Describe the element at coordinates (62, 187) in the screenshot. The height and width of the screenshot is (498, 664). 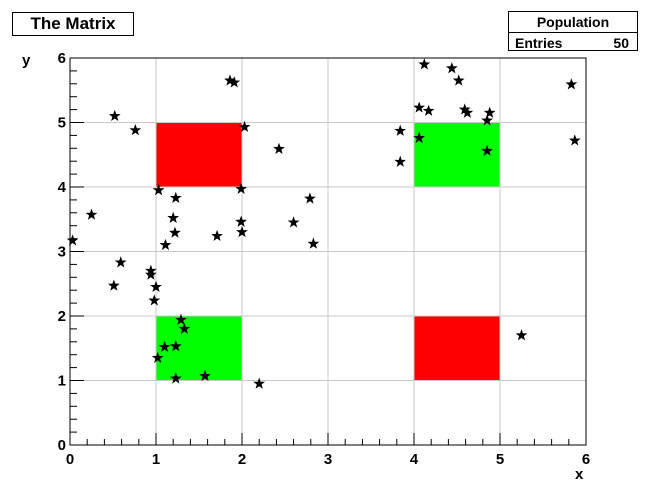
I see `y-tick-label: 4` at that location.